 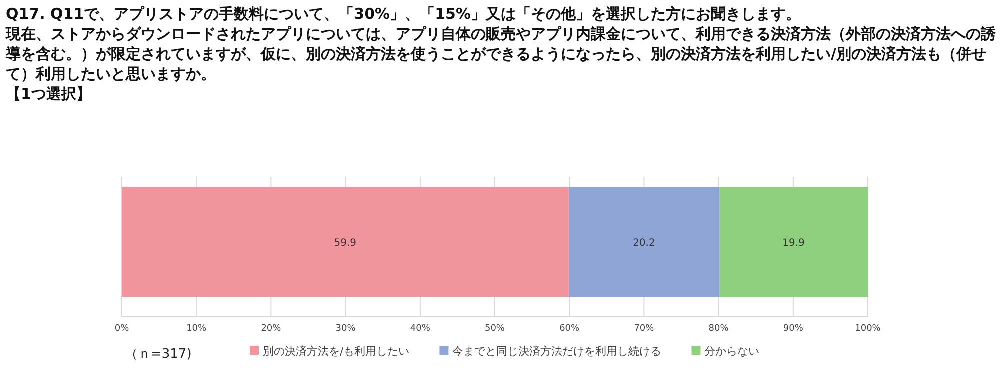 What do you see at coordinates (197, 329) in the screenshot?
I see `x-tick-label: 10%` at bounding box center [197, 329].